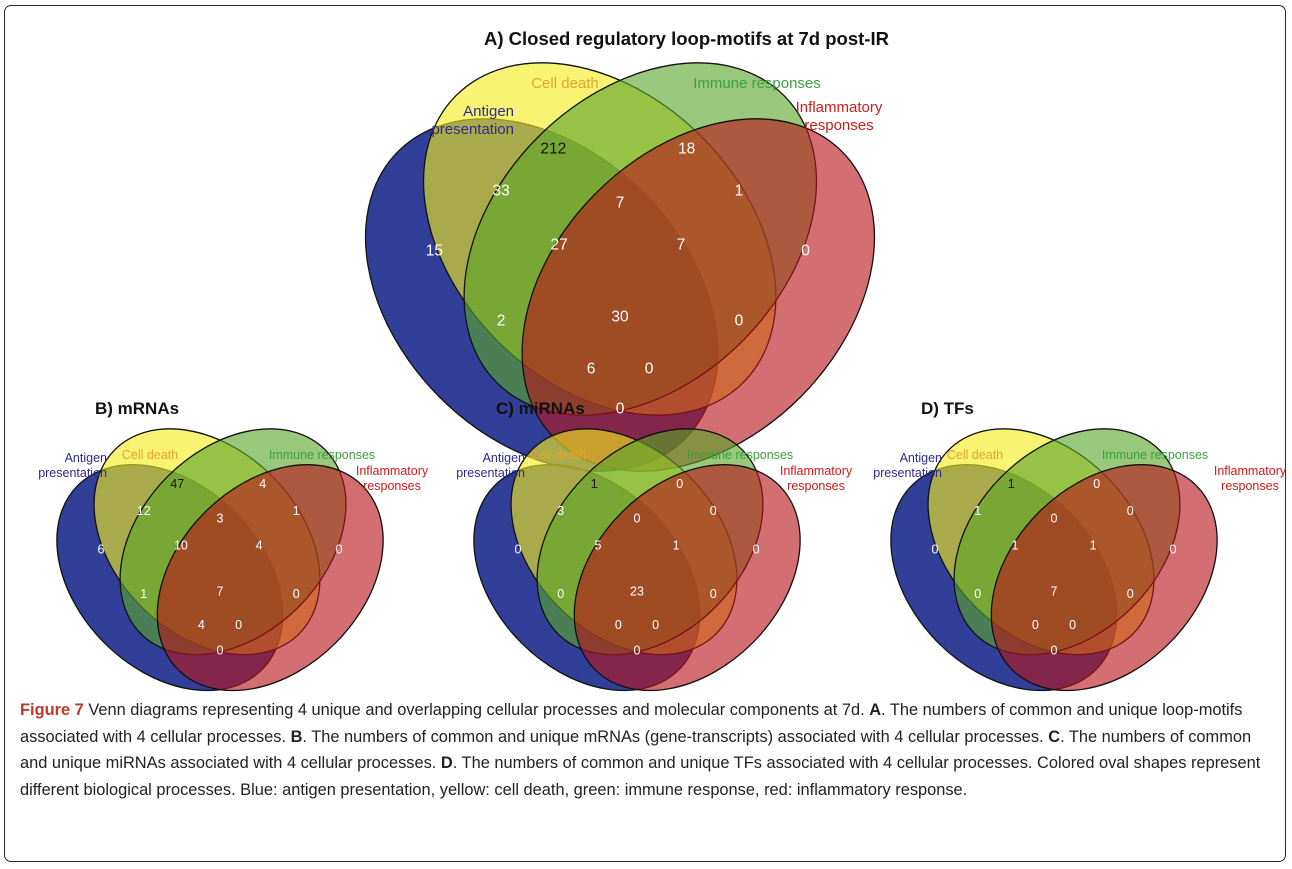  I want to click on region-value-c-only: 212, so click(553, 149).